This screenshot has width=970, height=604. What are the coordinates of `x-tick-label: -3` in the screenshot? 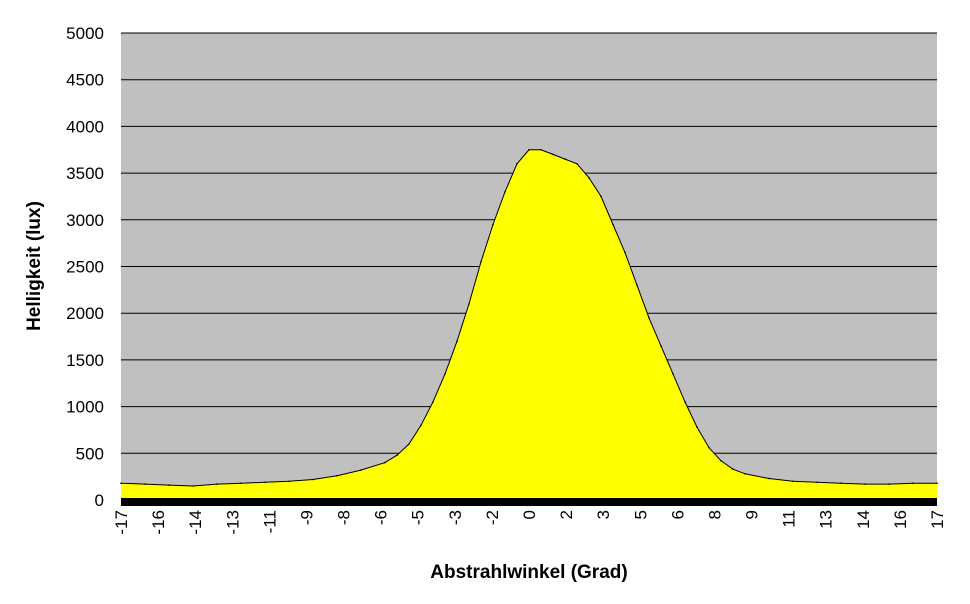 It's located at (455, 517).